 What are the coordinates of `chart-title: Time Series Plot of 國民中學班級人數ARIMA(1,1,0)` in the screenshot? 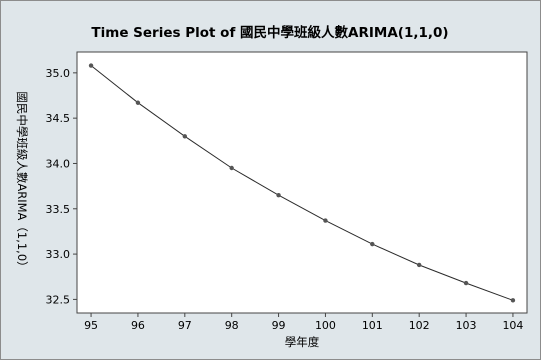 It's located at (269, 32).